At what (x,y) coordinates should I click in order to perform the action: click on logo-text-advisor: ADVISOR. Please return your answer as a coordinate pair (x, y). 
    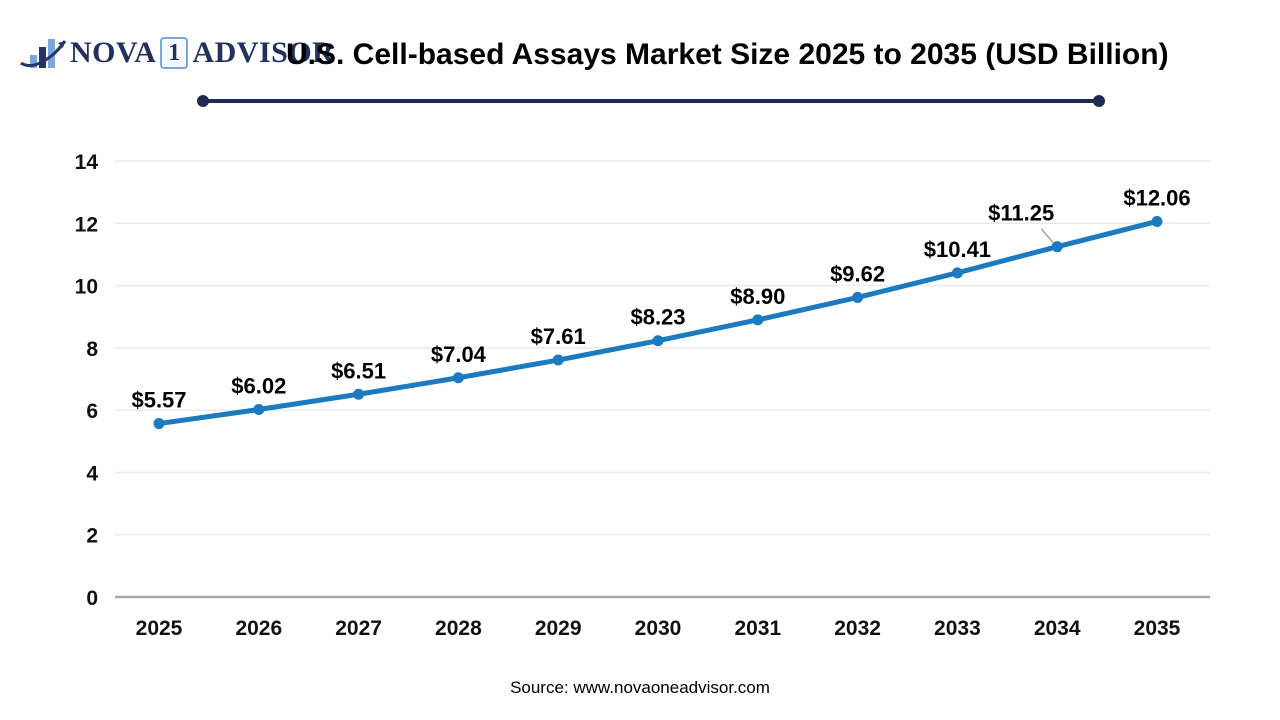
    Looking at the image, I should click on (263, 52).